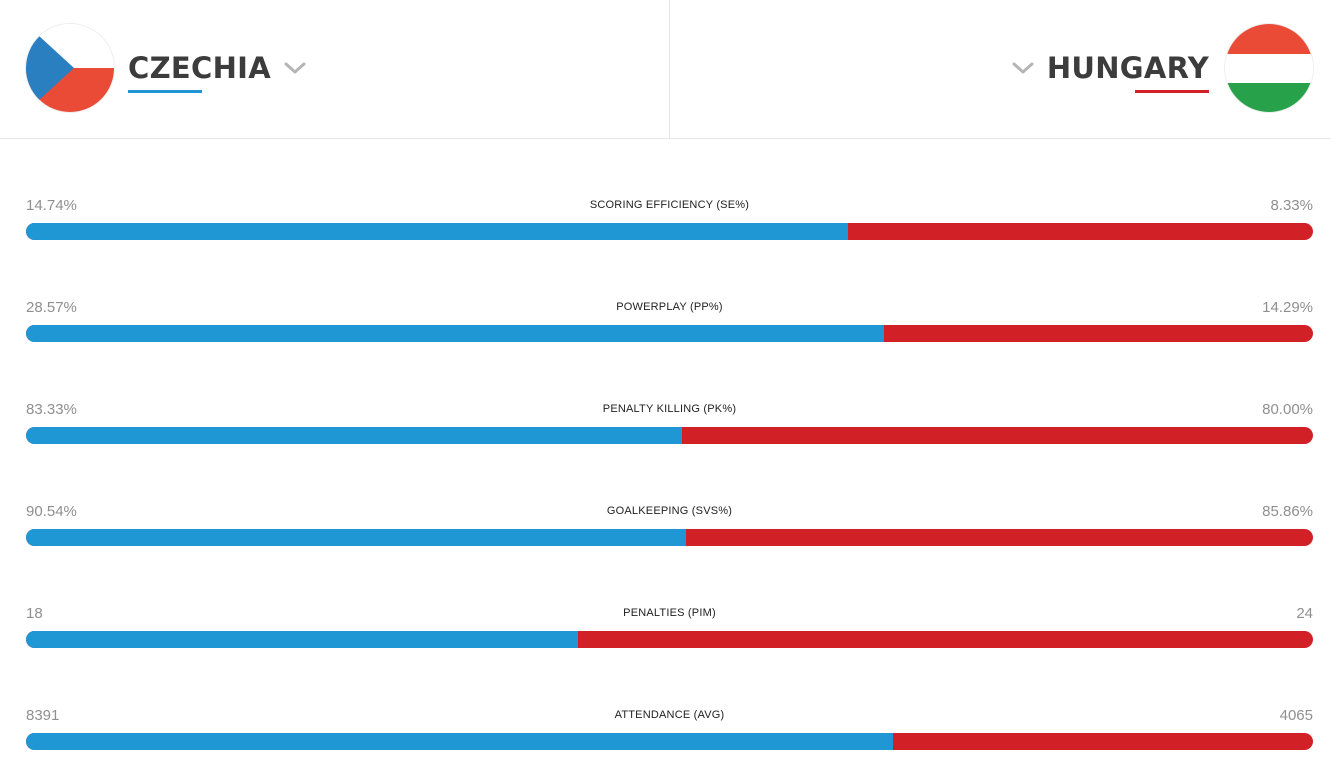  I want to click on away-stat-value: 4065, so click(1296, 715).